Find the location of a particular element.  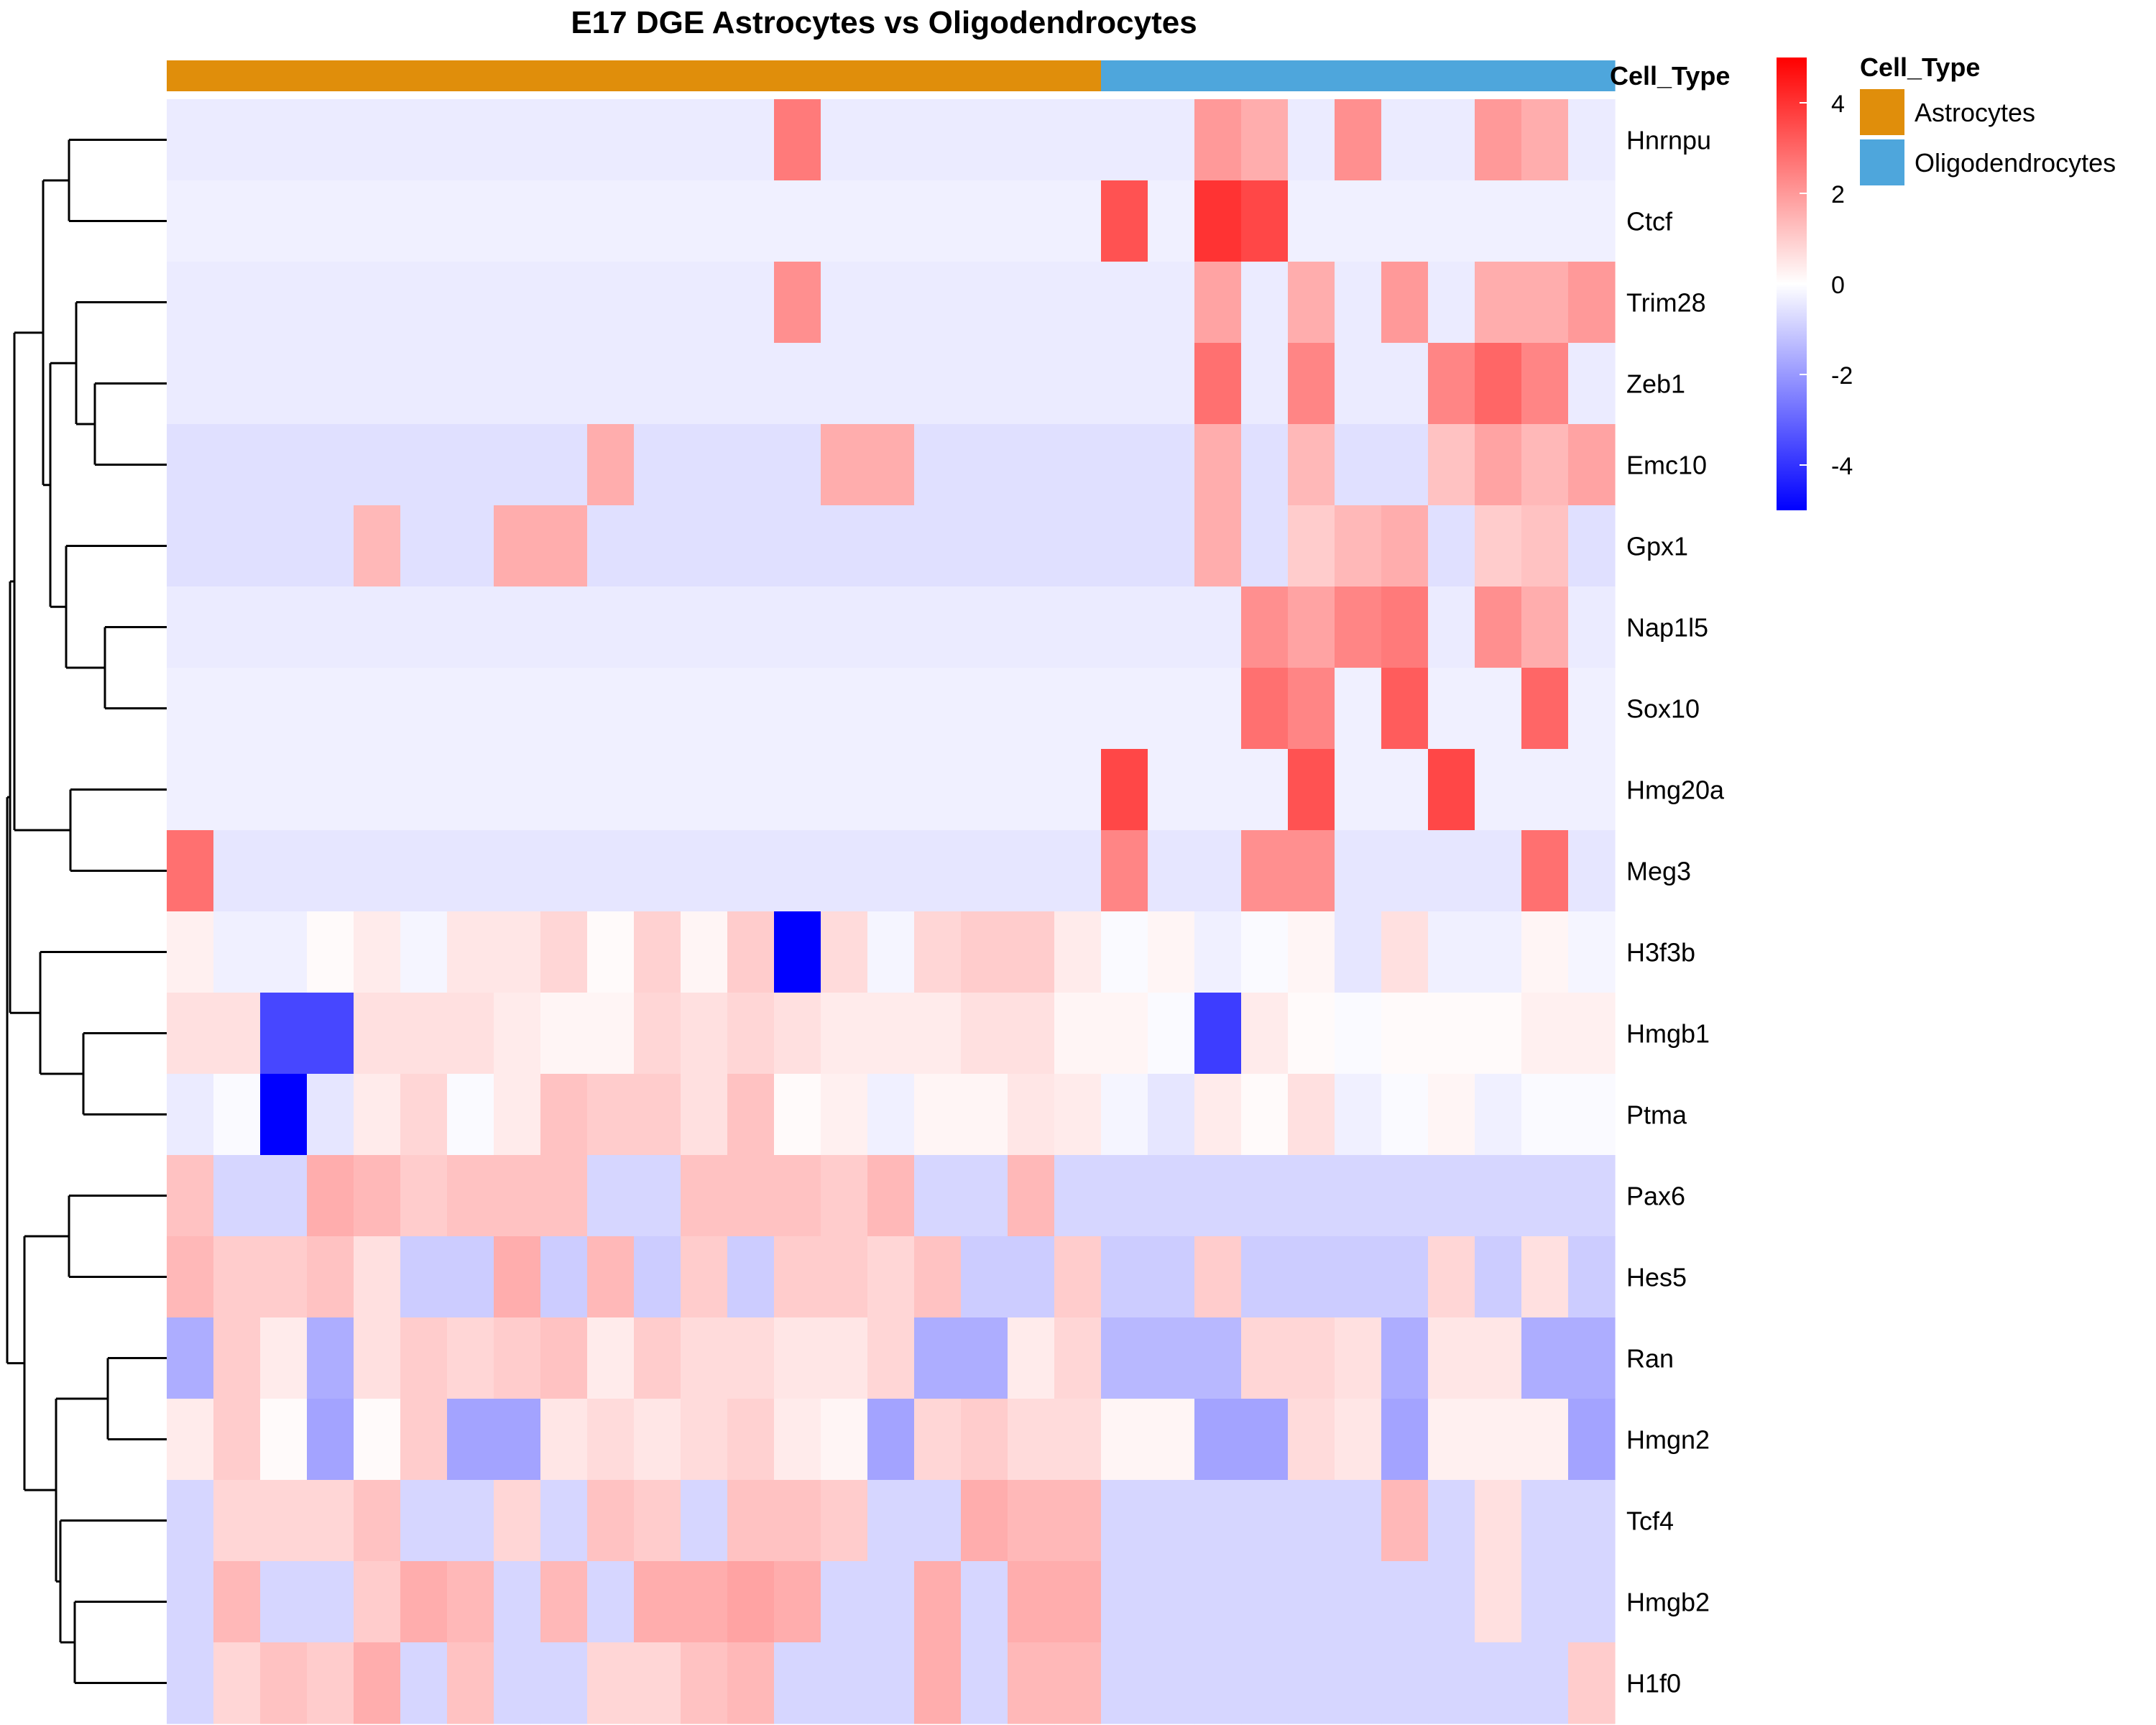

row-label: Hmgb1 is located at coordinates (1668, 1034).